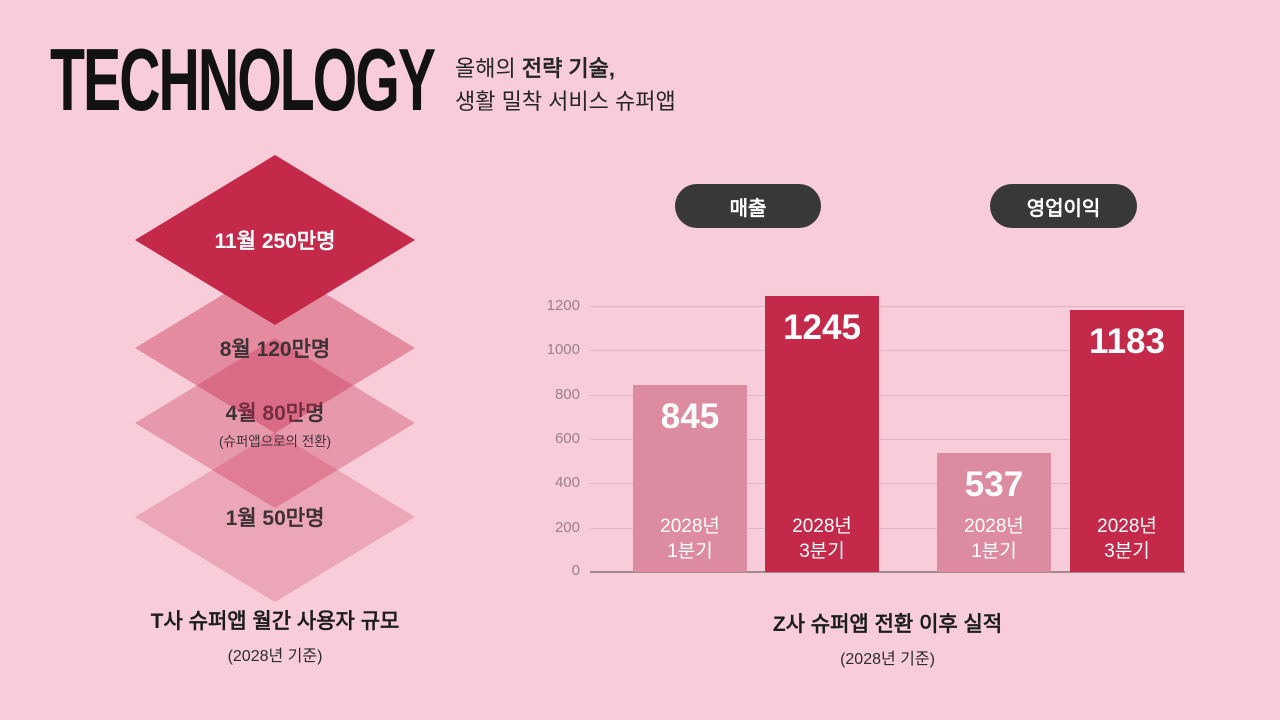 This screenshot has width=1280, height=720. I want to click on page-subtitle: 올해의 전략 기술, 생활 밀착 서비스 슈퍼앱, so click(565, 85).